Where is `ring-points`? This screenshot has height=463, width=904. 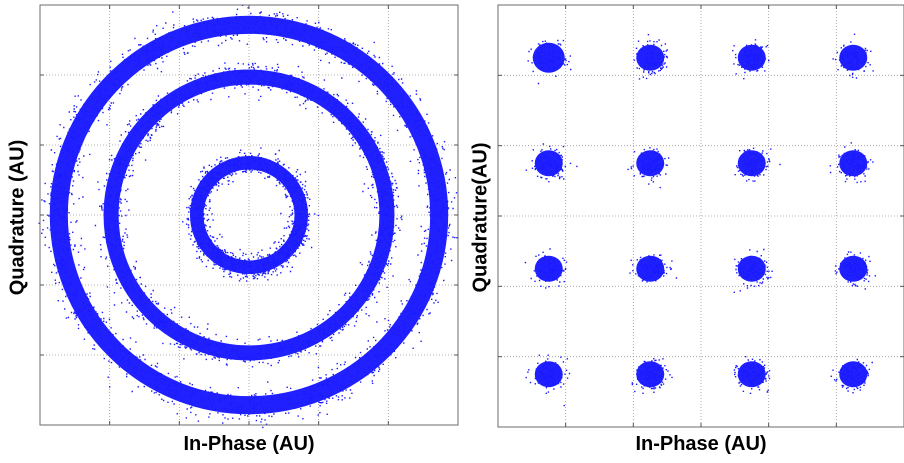
ring-points is located at coordinates (250, 214).